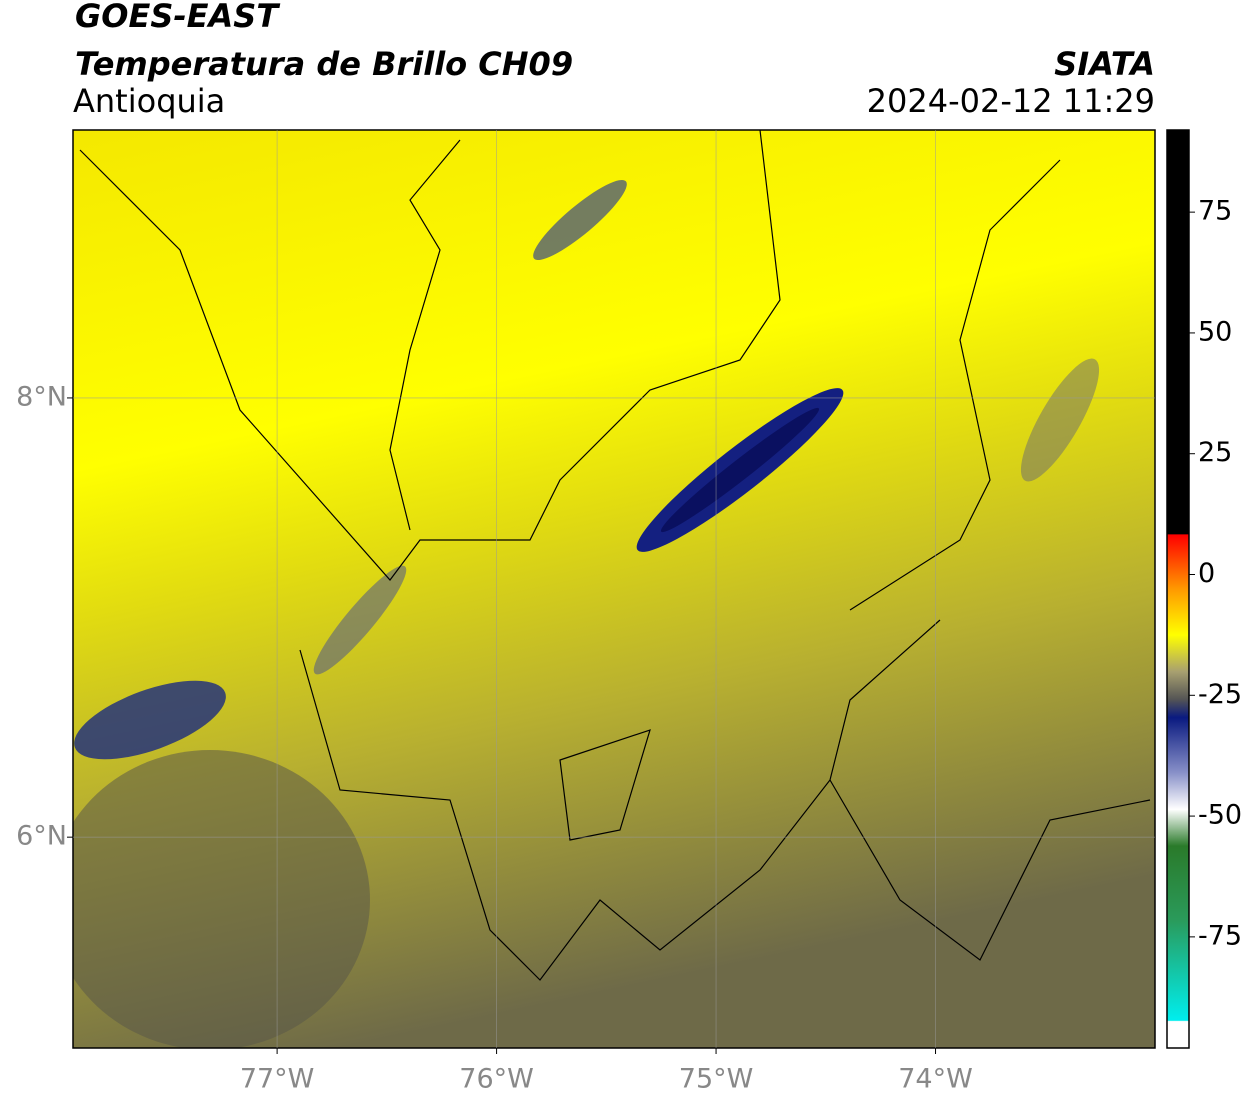 Image resolution: width=1252 pixels, height=1103 pixels. I want to click on datetime: 2024-02-12 11:29, so click(1011, 101).